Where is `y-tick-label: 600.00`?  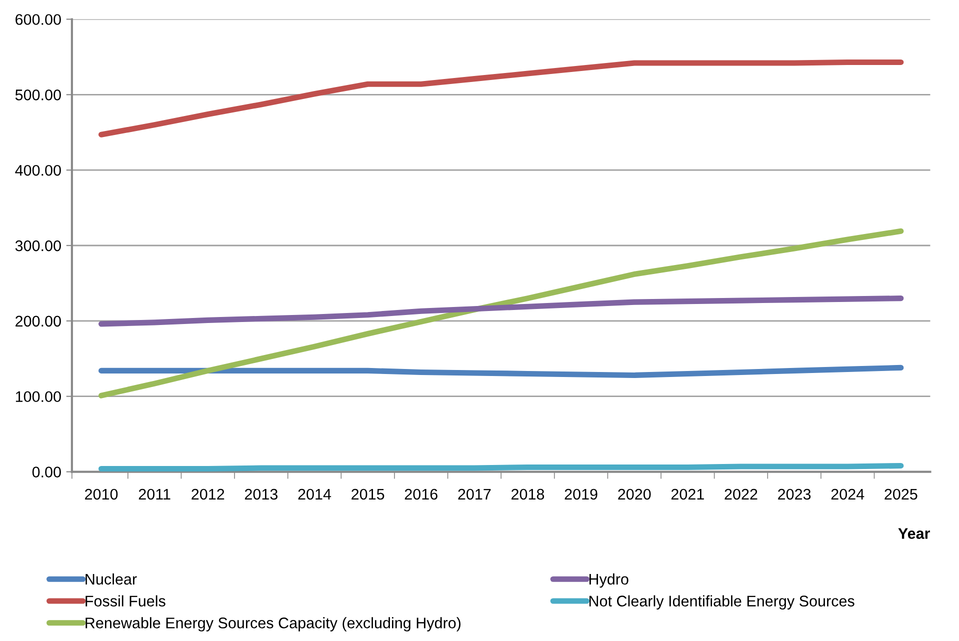 y-tick-label: 600.00 is located at coordinates (38, 19).